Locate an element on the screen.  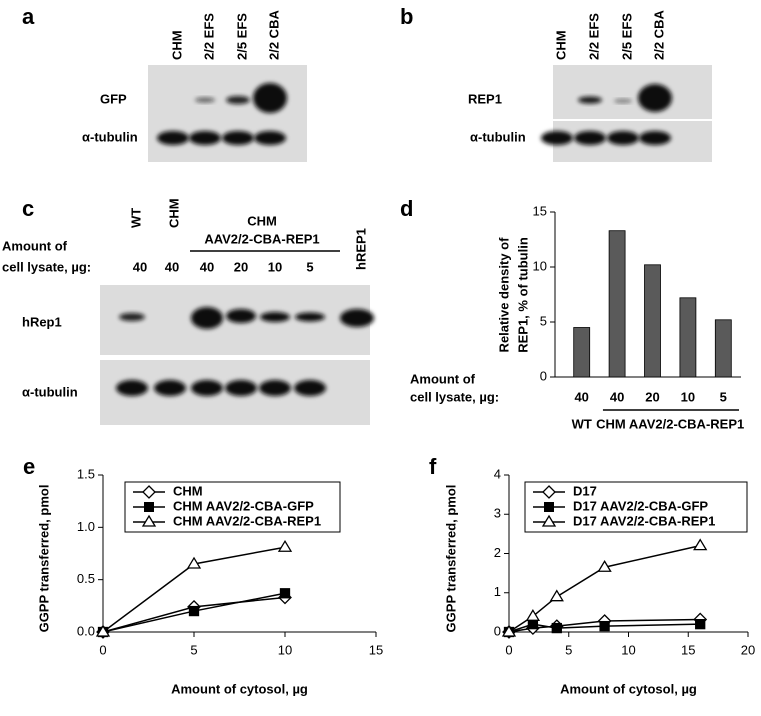
label: D17 is located at coordinates (585, 490).